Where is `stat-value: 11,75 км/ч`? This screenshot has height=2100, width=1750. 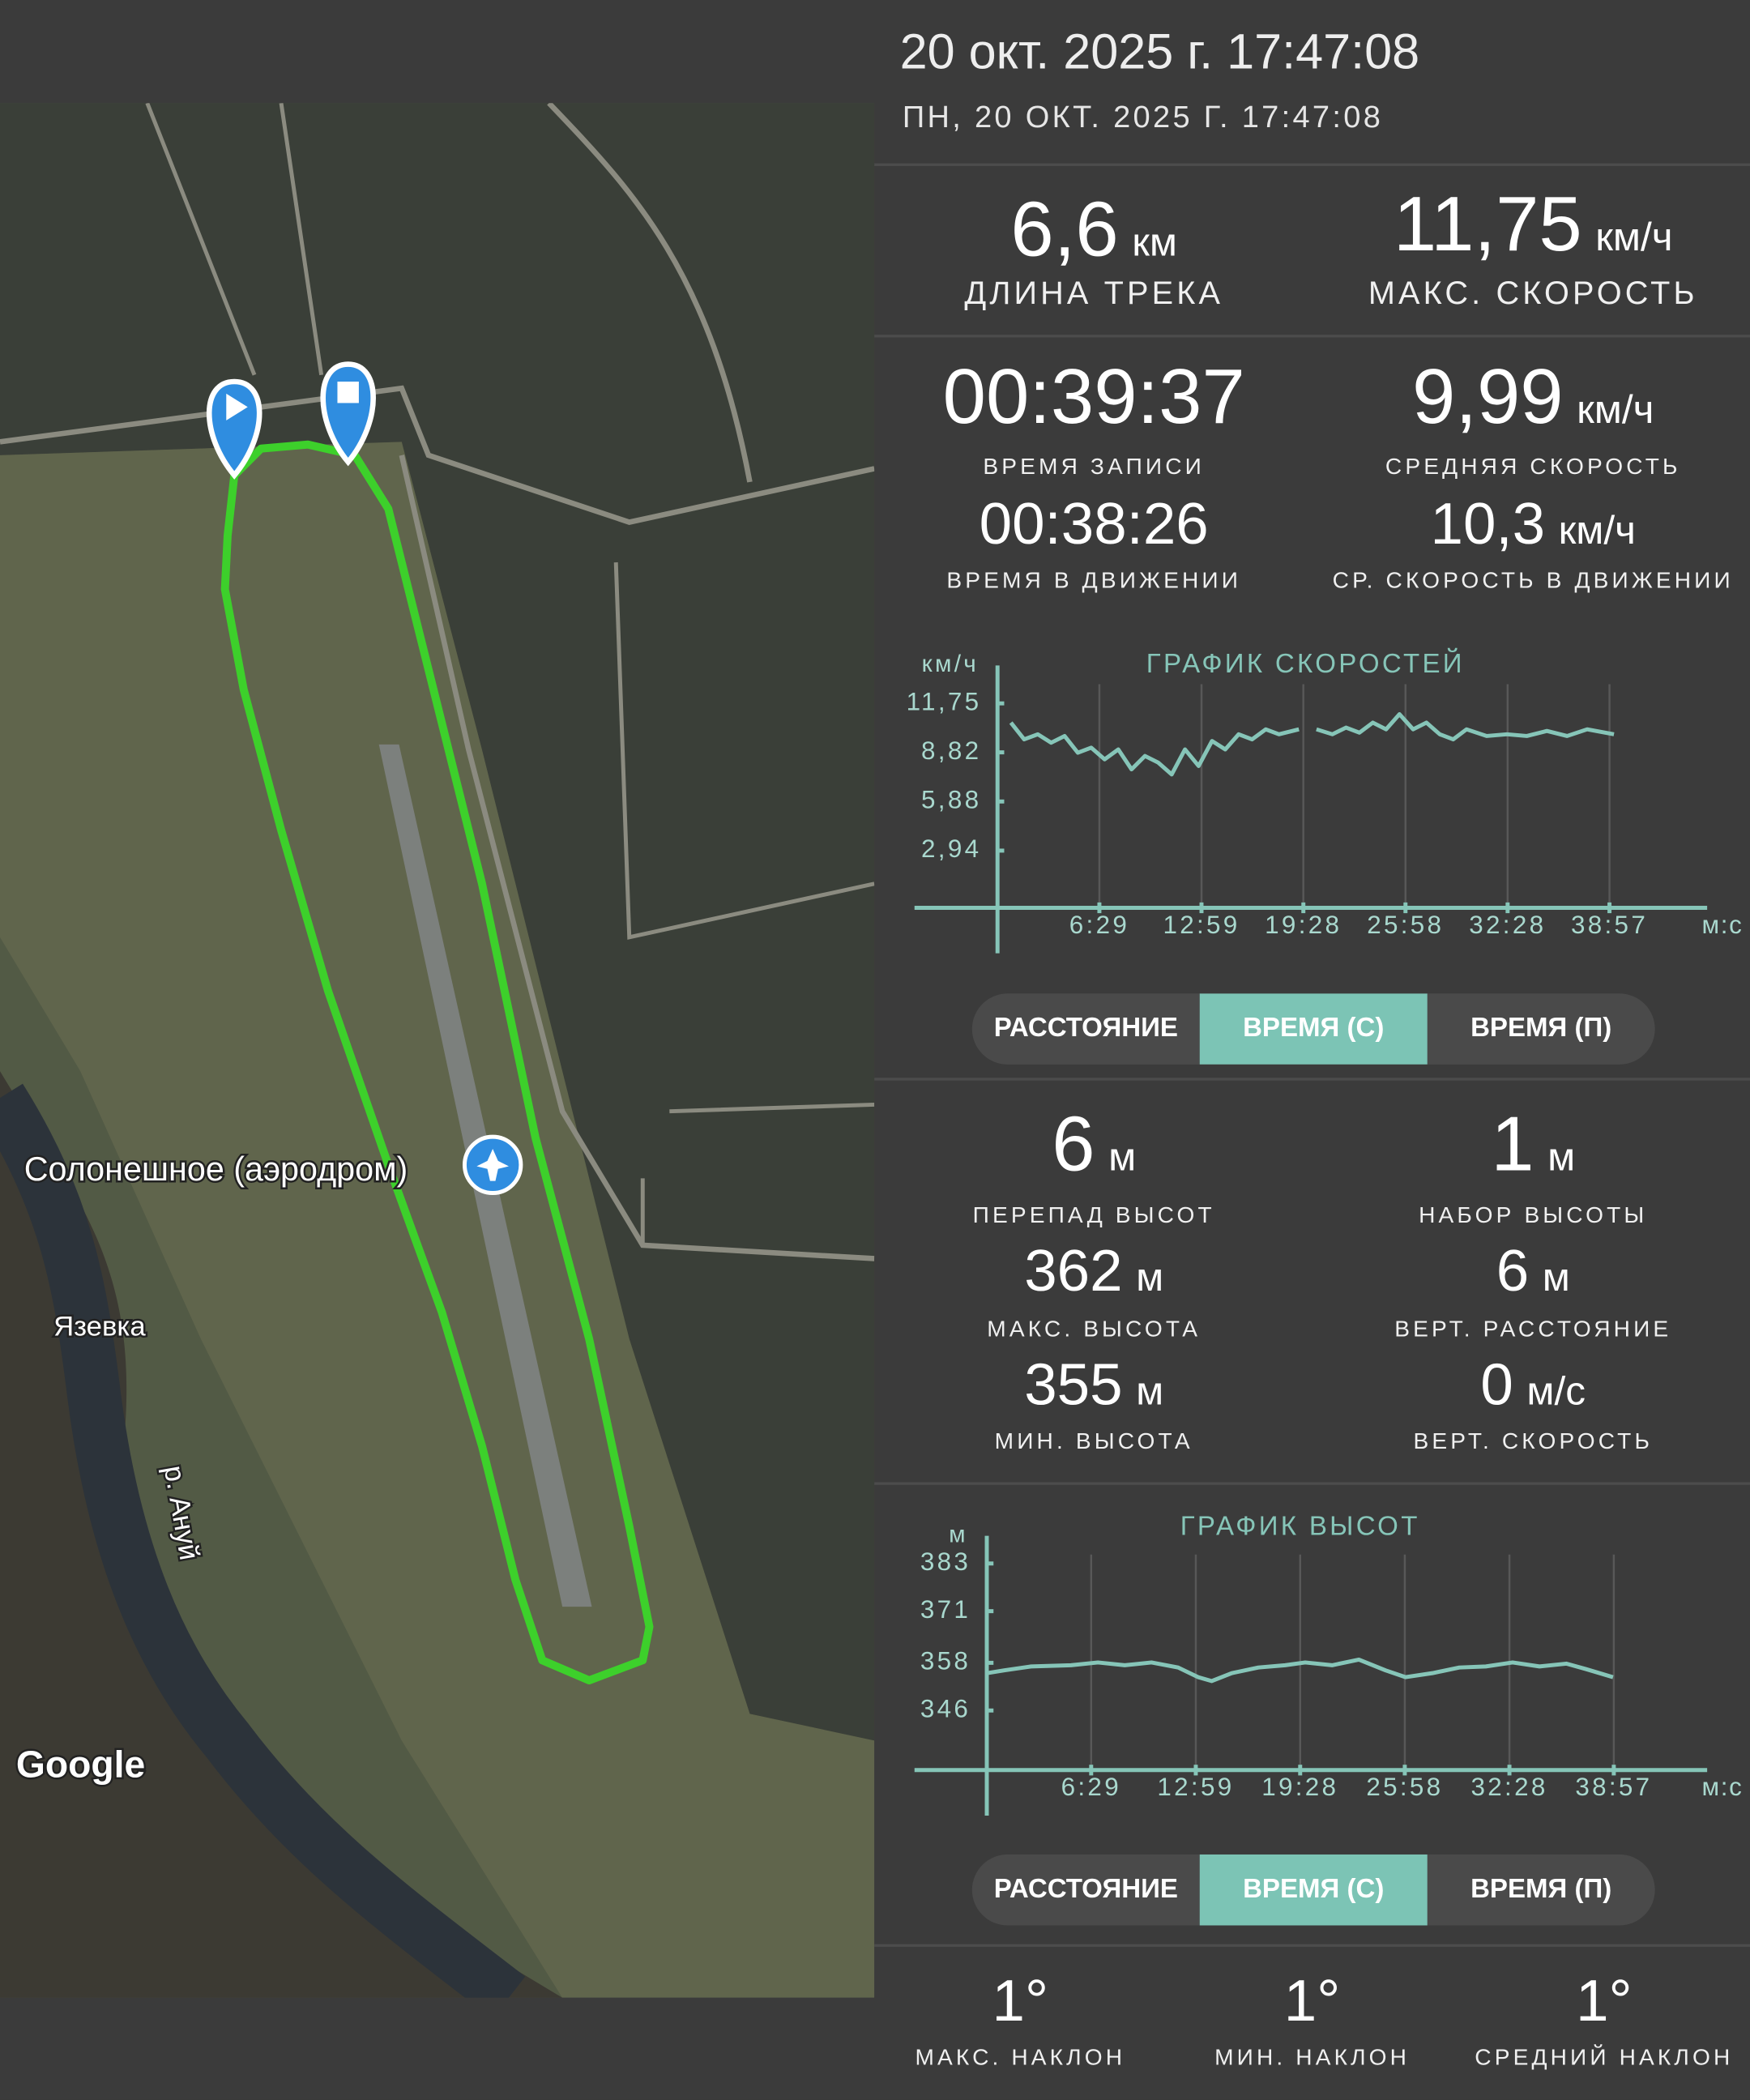
stat-value: 11,75 км/ч is located at coordinates (1501, 225).